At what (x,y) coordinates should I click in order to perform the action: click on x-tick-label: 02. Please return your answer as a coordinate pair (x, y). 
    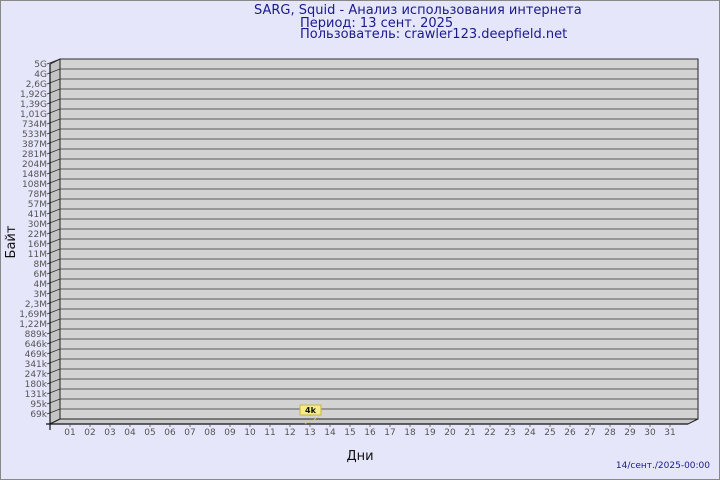
    Looking at the image, I should click on (89, 433).